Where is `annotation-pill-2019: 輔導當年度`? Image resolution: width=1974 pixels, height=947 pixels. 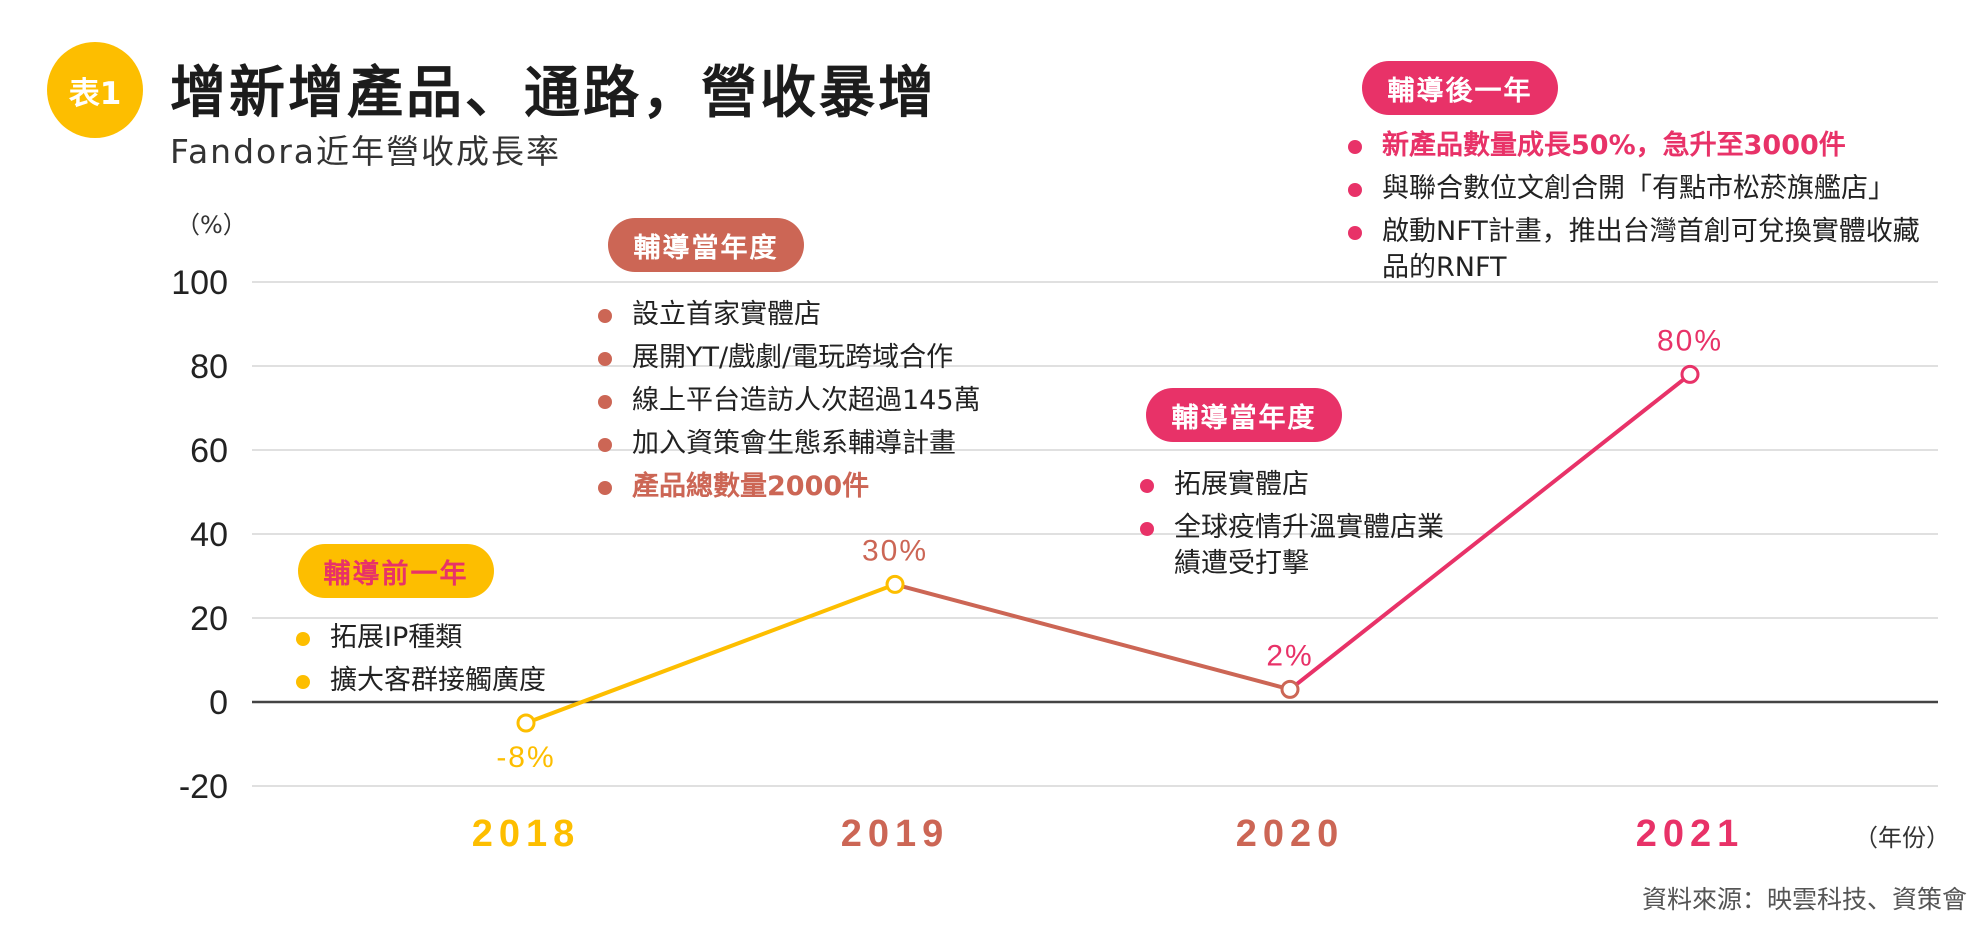
annotation-pill-2019: 輔導當年度 is located at coordinates (706, 245).